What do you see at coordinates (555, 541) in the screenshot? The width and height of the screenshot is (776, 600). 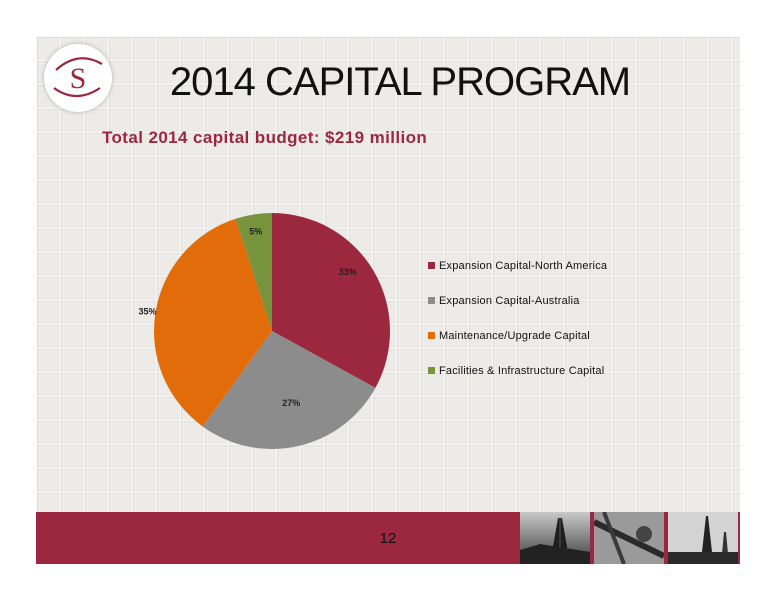 I see `rig-icon` at bounding box center [555, 541].